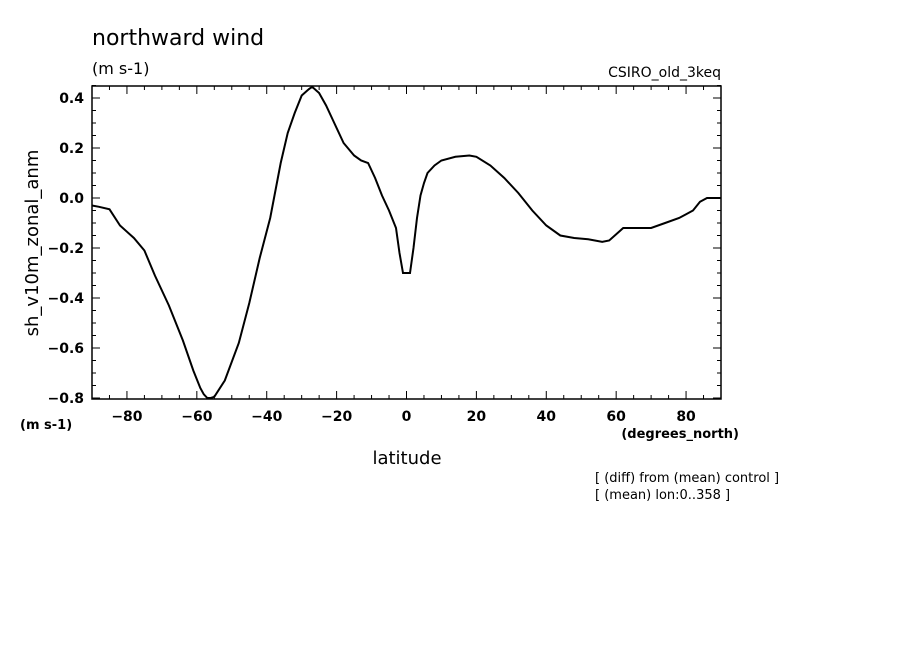 This screenshot has height=654, width=904. What do you see at coordinates (65, 299) in the screenshot?
I see `y-tick-label: −0.4` at bounding box center [65, 299].